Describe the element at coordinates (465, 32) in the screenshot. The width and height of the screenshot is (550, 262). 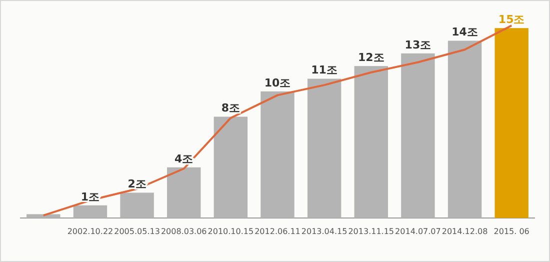
I see `data-label: 14조` at that location.